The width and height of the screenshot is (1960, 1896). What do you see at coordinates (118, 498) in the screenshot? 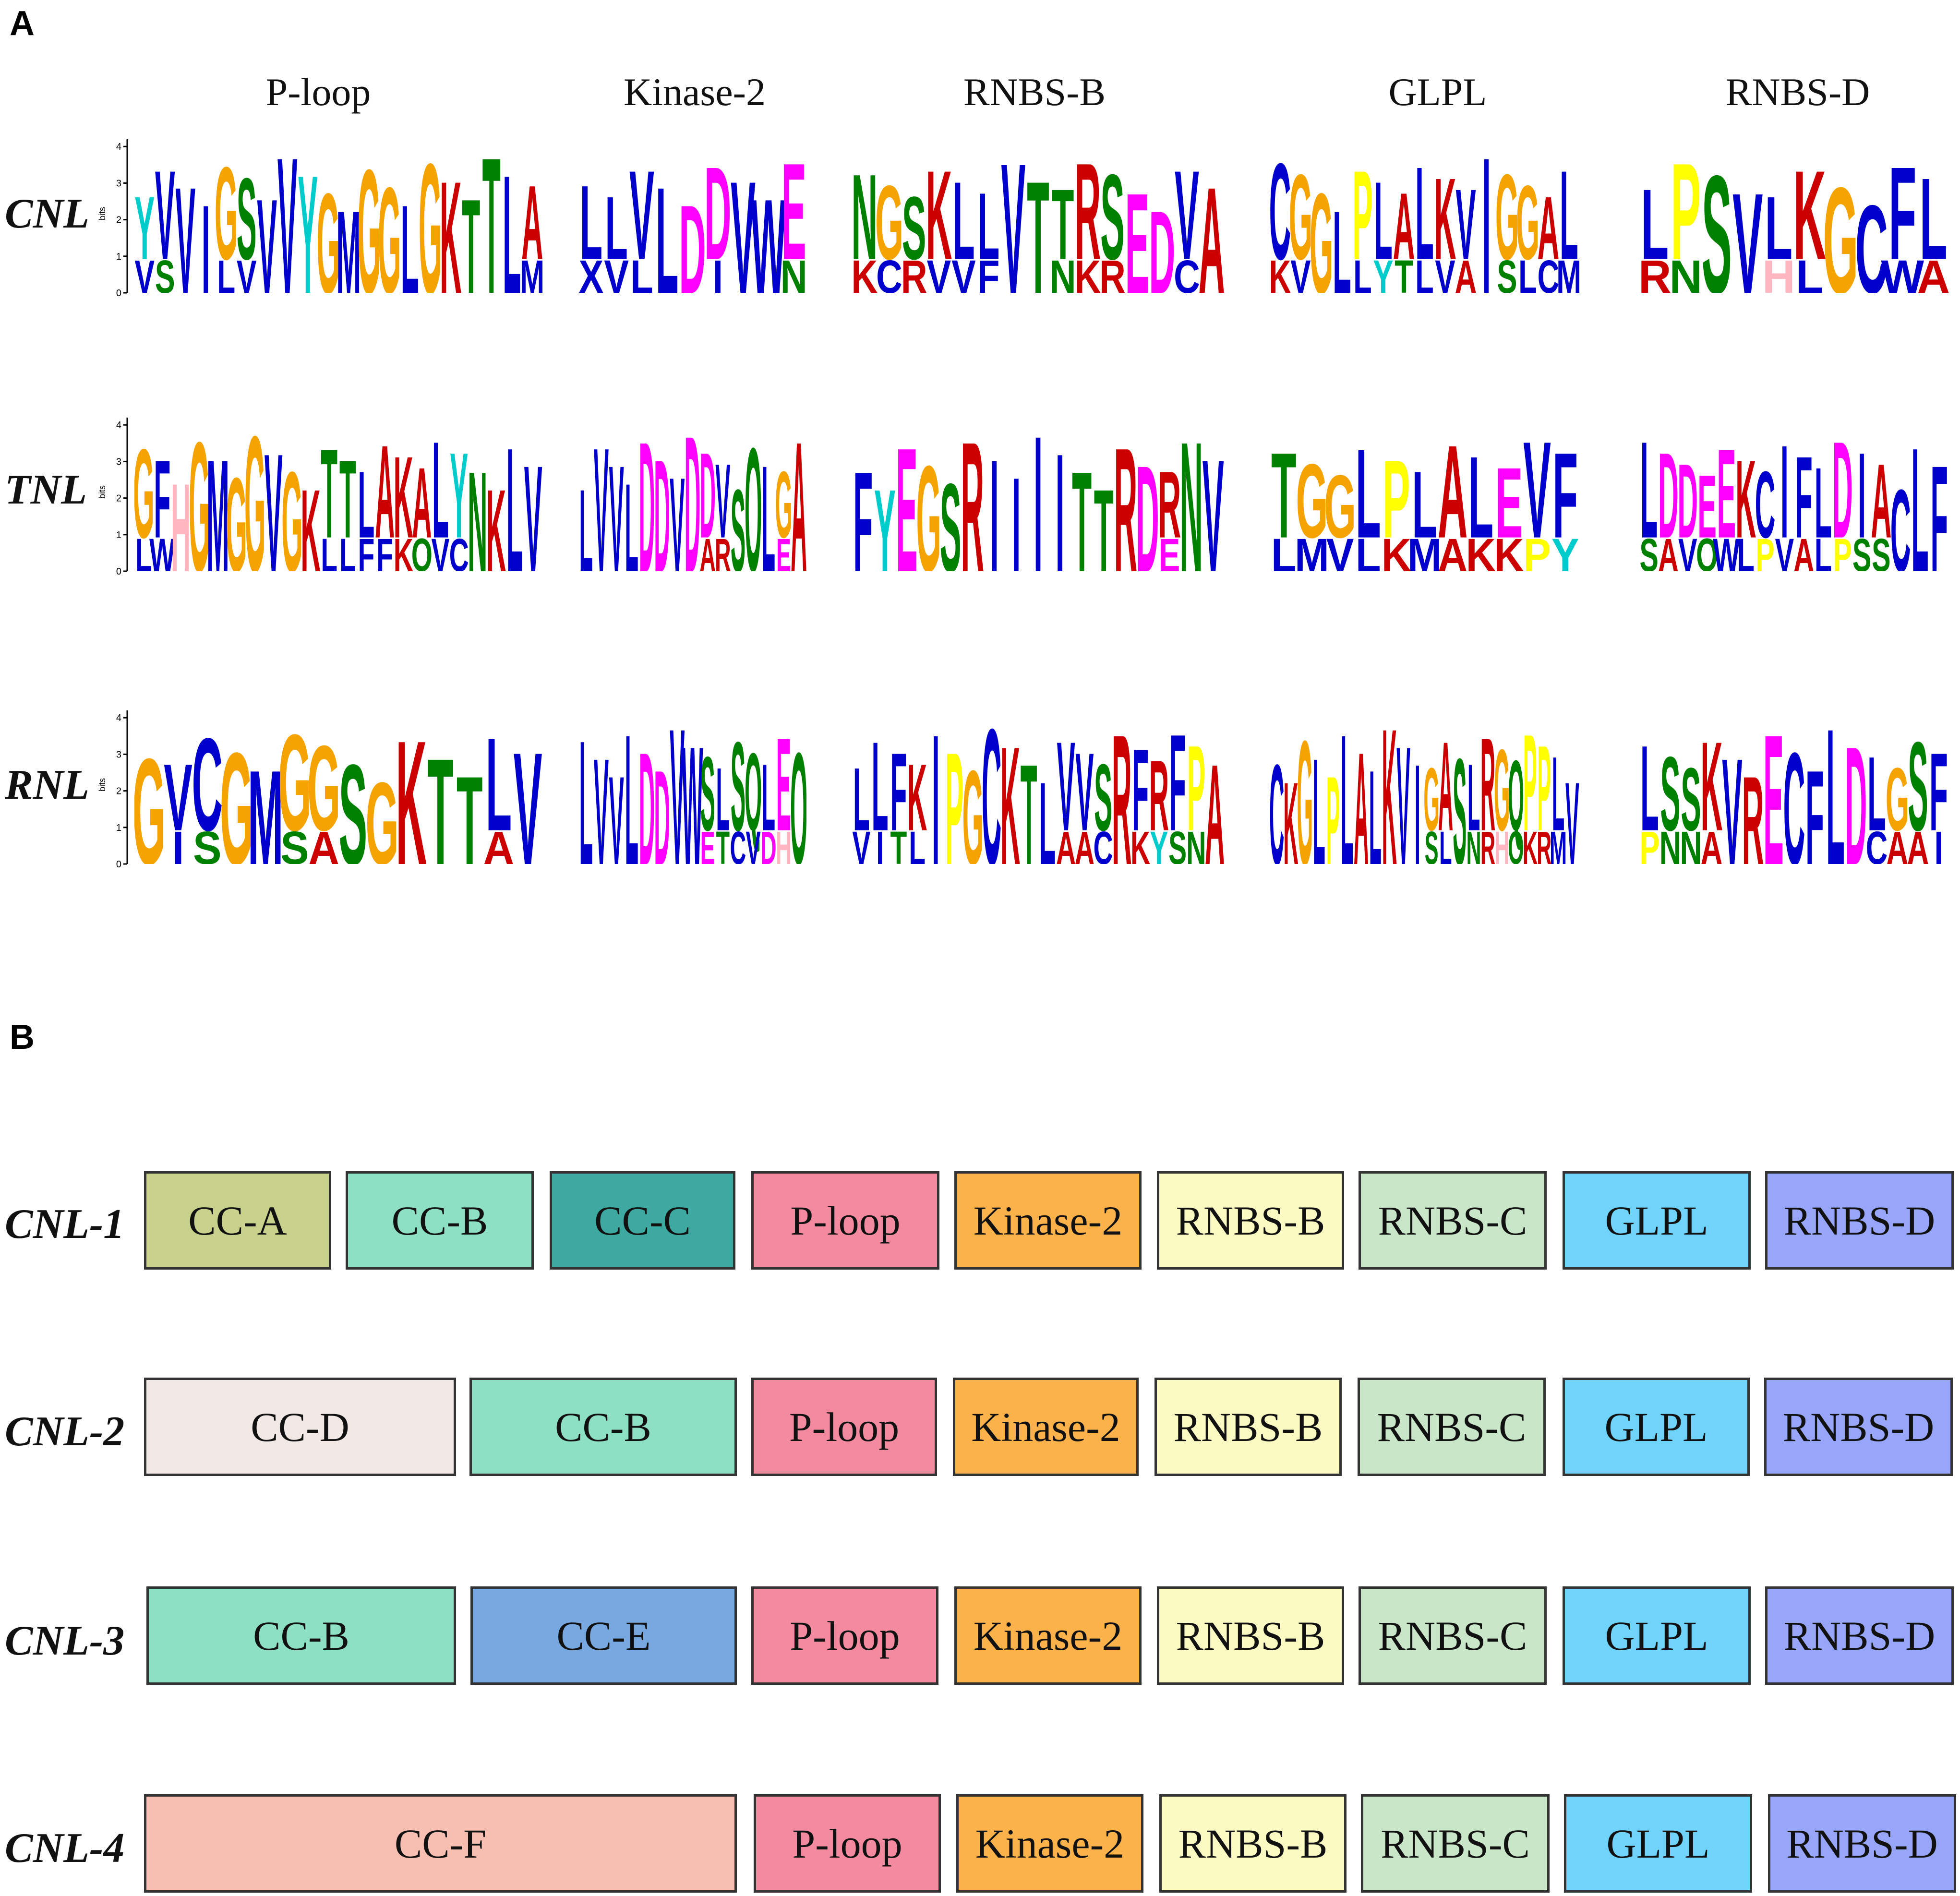
I see `axis-tick-label: 2` at bounding box center [118, 498].